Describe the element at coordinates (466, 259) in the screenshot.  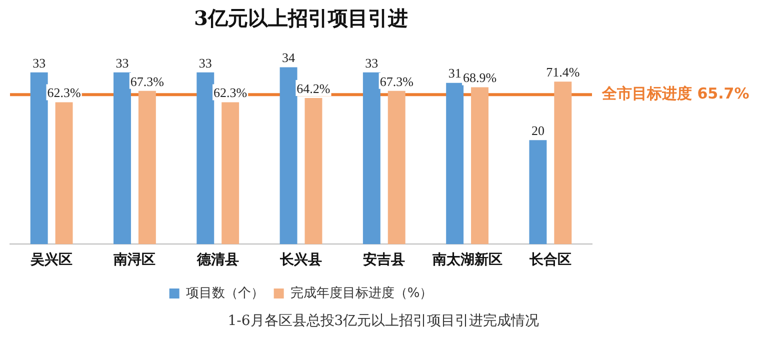
I see `x-tick-label: 南太湖新区` at that location.